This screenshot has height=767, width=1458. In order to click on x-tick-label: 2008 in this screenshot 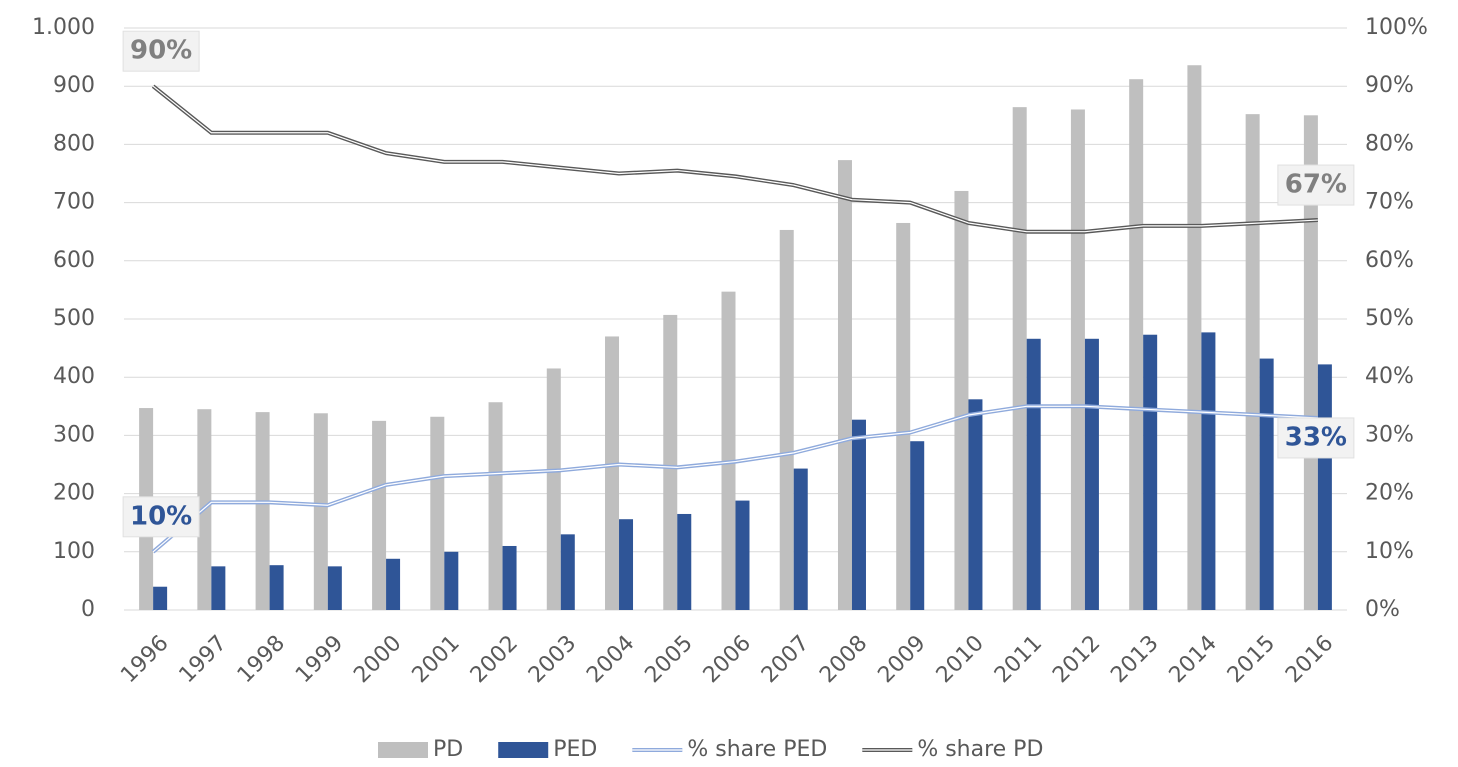, I will do `click(843, 659)`.